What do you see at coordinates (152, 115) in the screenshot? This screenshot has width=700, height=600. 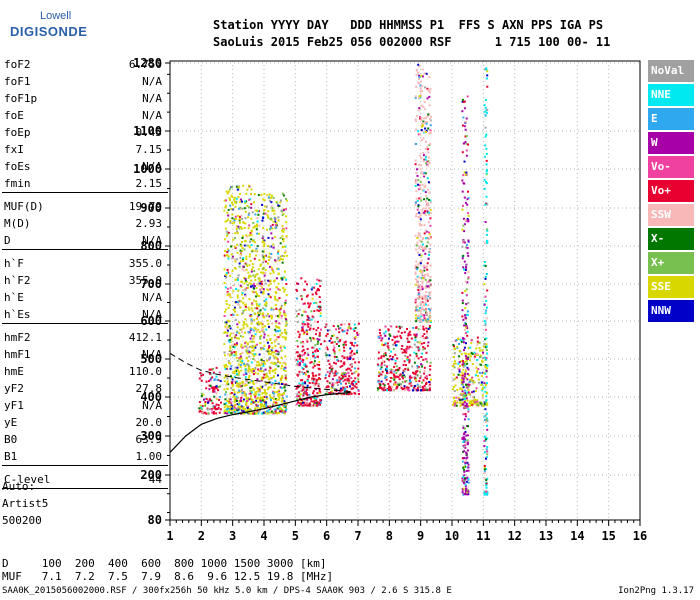 I see `param-value: N/A` at bounding box center [152, 115].